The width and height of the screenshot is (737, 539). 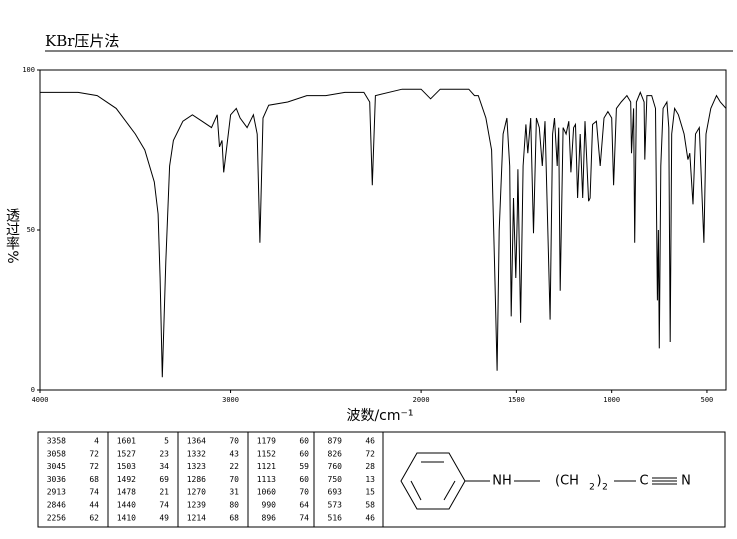 I want to click on peak-wavenumber: 1410, so click(x=126, y=517).